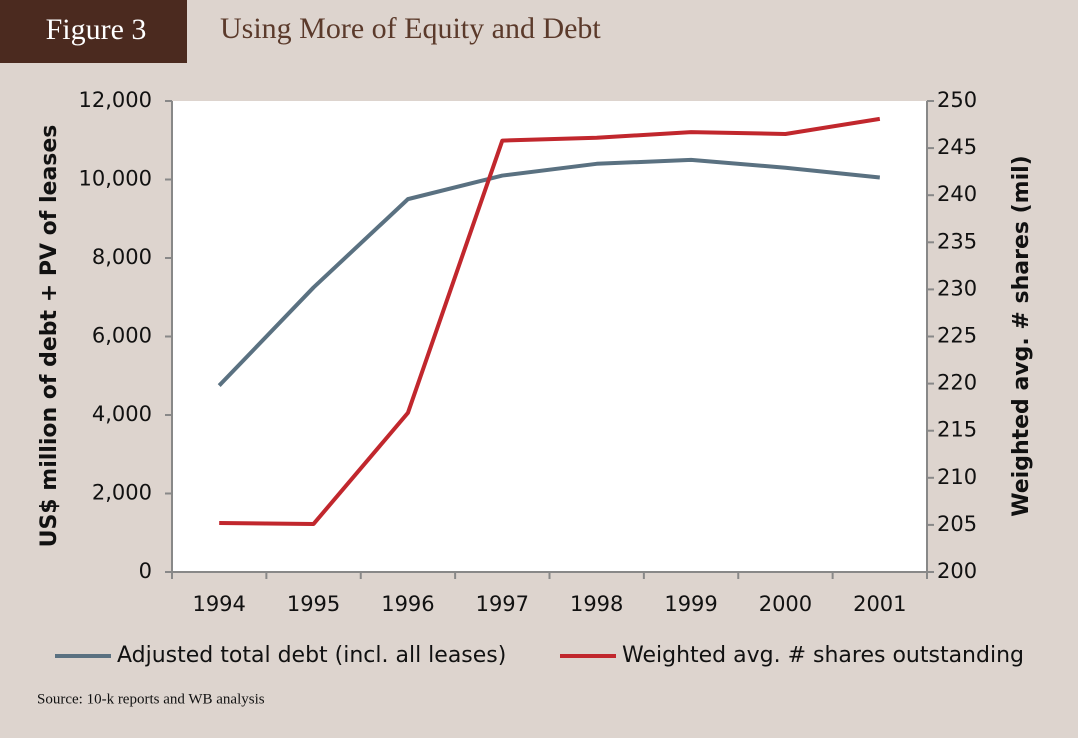 Image resolution: width=1078 pixels, height=738 pixels. What do you see at coordinates (957, 336) in the screenshot?
I see `y2-tick-label: 225` at bounding box center [957, 336].